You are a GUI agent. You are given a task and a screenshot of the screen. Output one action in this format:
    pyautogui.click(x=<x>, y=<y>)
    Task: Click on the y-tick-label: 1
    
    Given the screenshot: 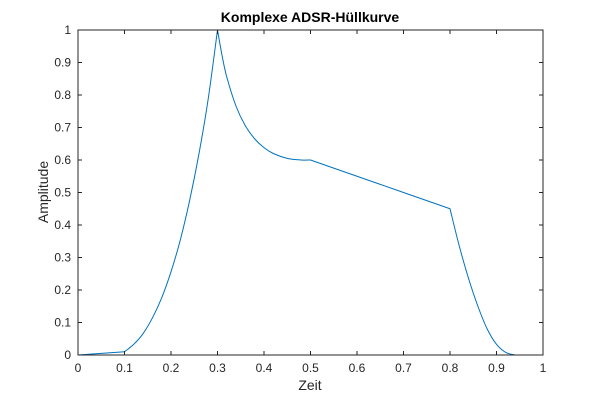 What is the action you would take?
    pyautogui.click(x=67, y=30)
    